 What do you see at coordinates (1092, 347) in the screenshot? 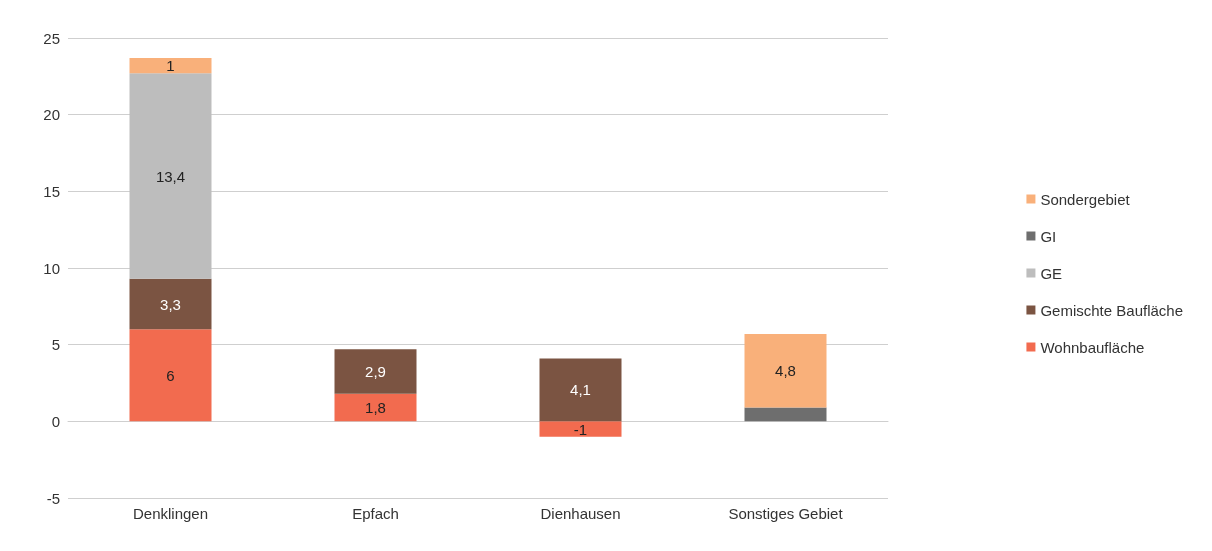
I see `legend-label: Wohnbaufläche` at bounding box center [1092, 347].